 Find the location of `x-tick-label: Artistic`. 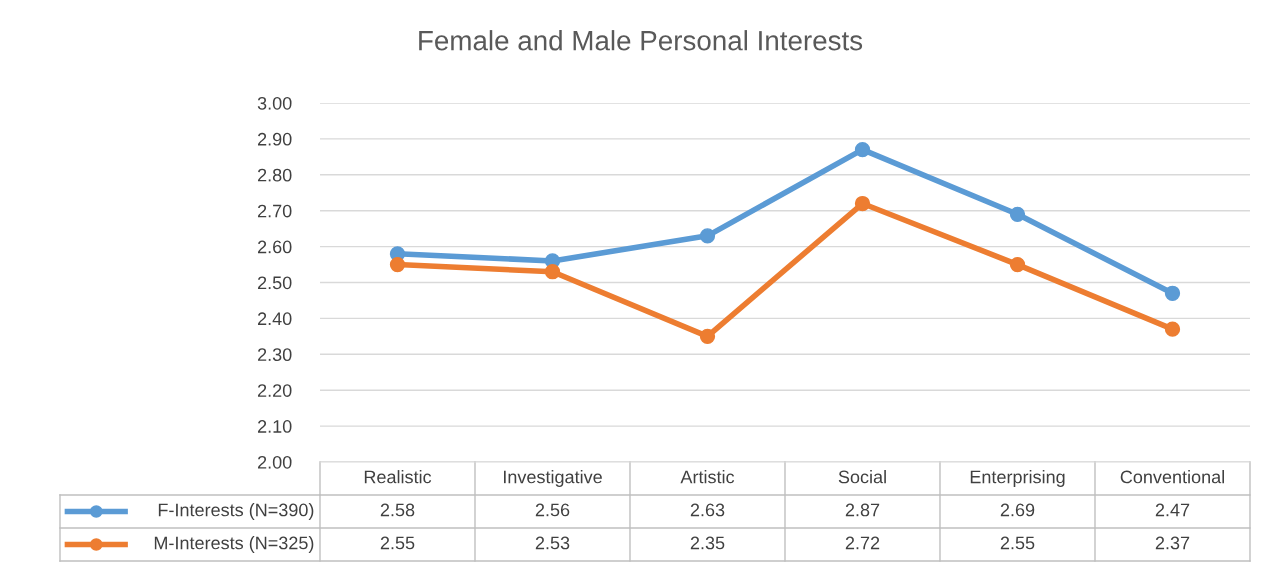

x-tick-label: Artistic is located at coordinates (707, 477).